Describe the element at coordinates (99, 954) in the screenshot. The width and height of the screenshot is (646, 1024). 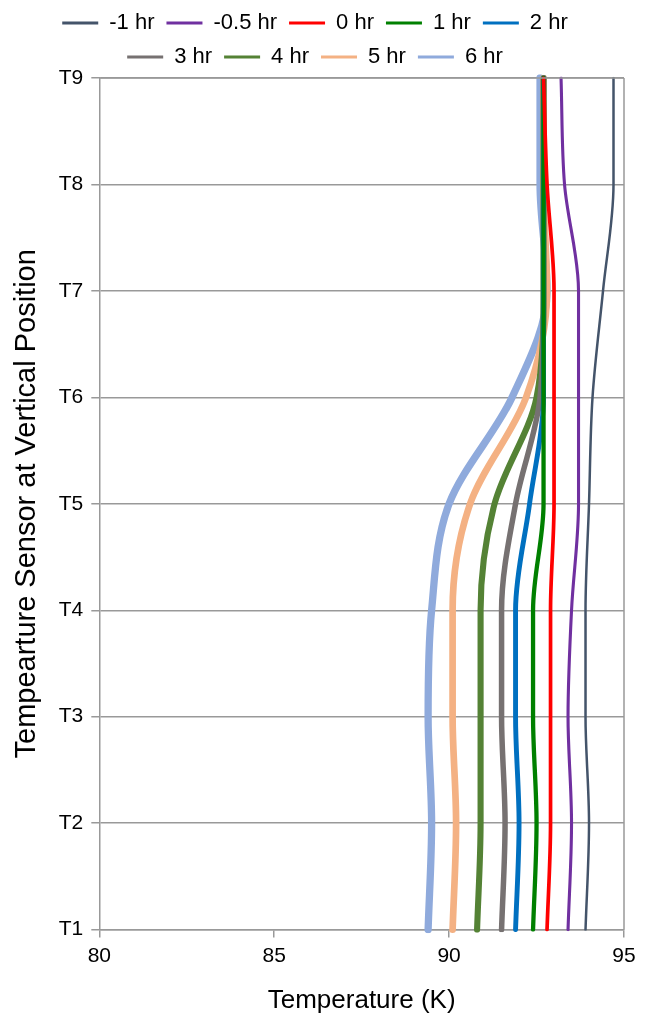
I see `x-tick-label: 80` at that location.